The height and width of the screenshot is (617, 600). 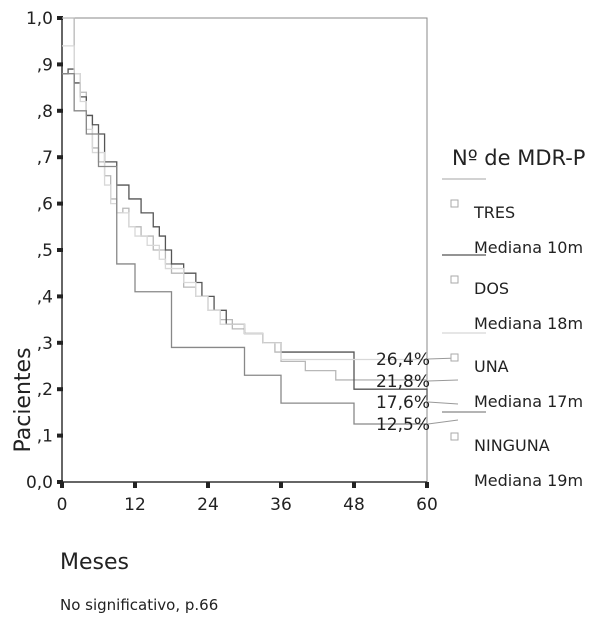 I want to click on legend-marker-ninguna, so click(x=454, y=436).